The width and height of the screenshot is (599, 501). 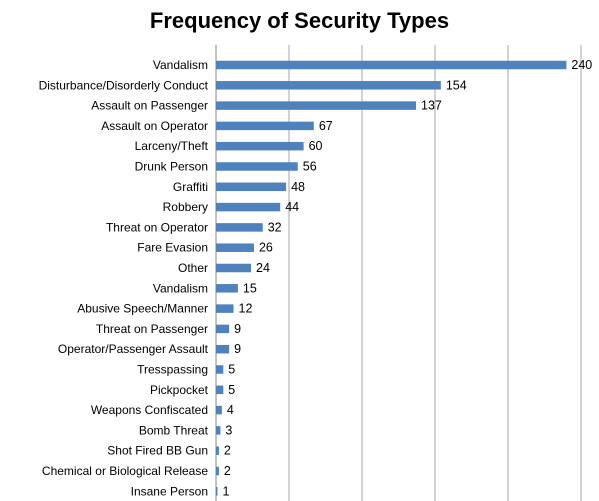 What do you see at coordinates (266, 248) in the screenshot?
I see `data-label: 26` at bounding box center [266, 248].